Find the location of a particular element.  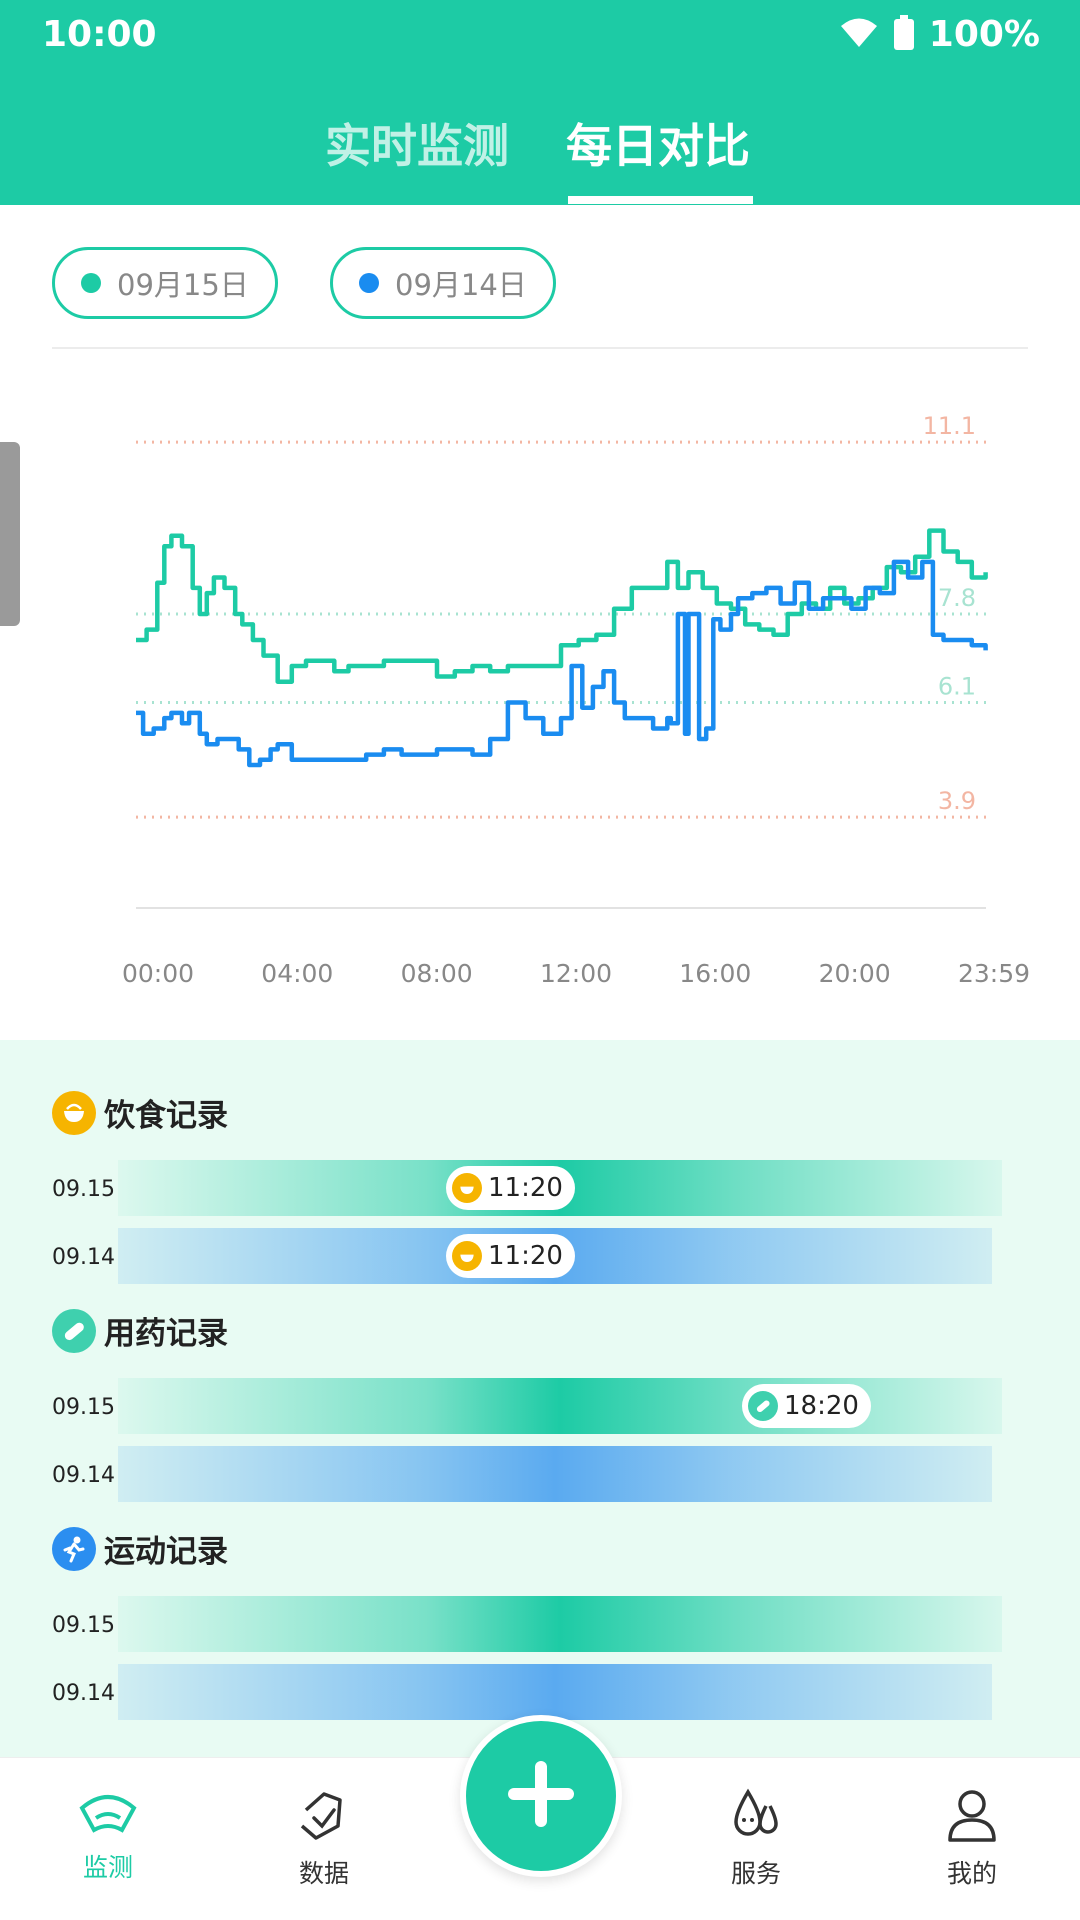

section-title-text: 饮食记录 is located at coordinates (166, 1116).